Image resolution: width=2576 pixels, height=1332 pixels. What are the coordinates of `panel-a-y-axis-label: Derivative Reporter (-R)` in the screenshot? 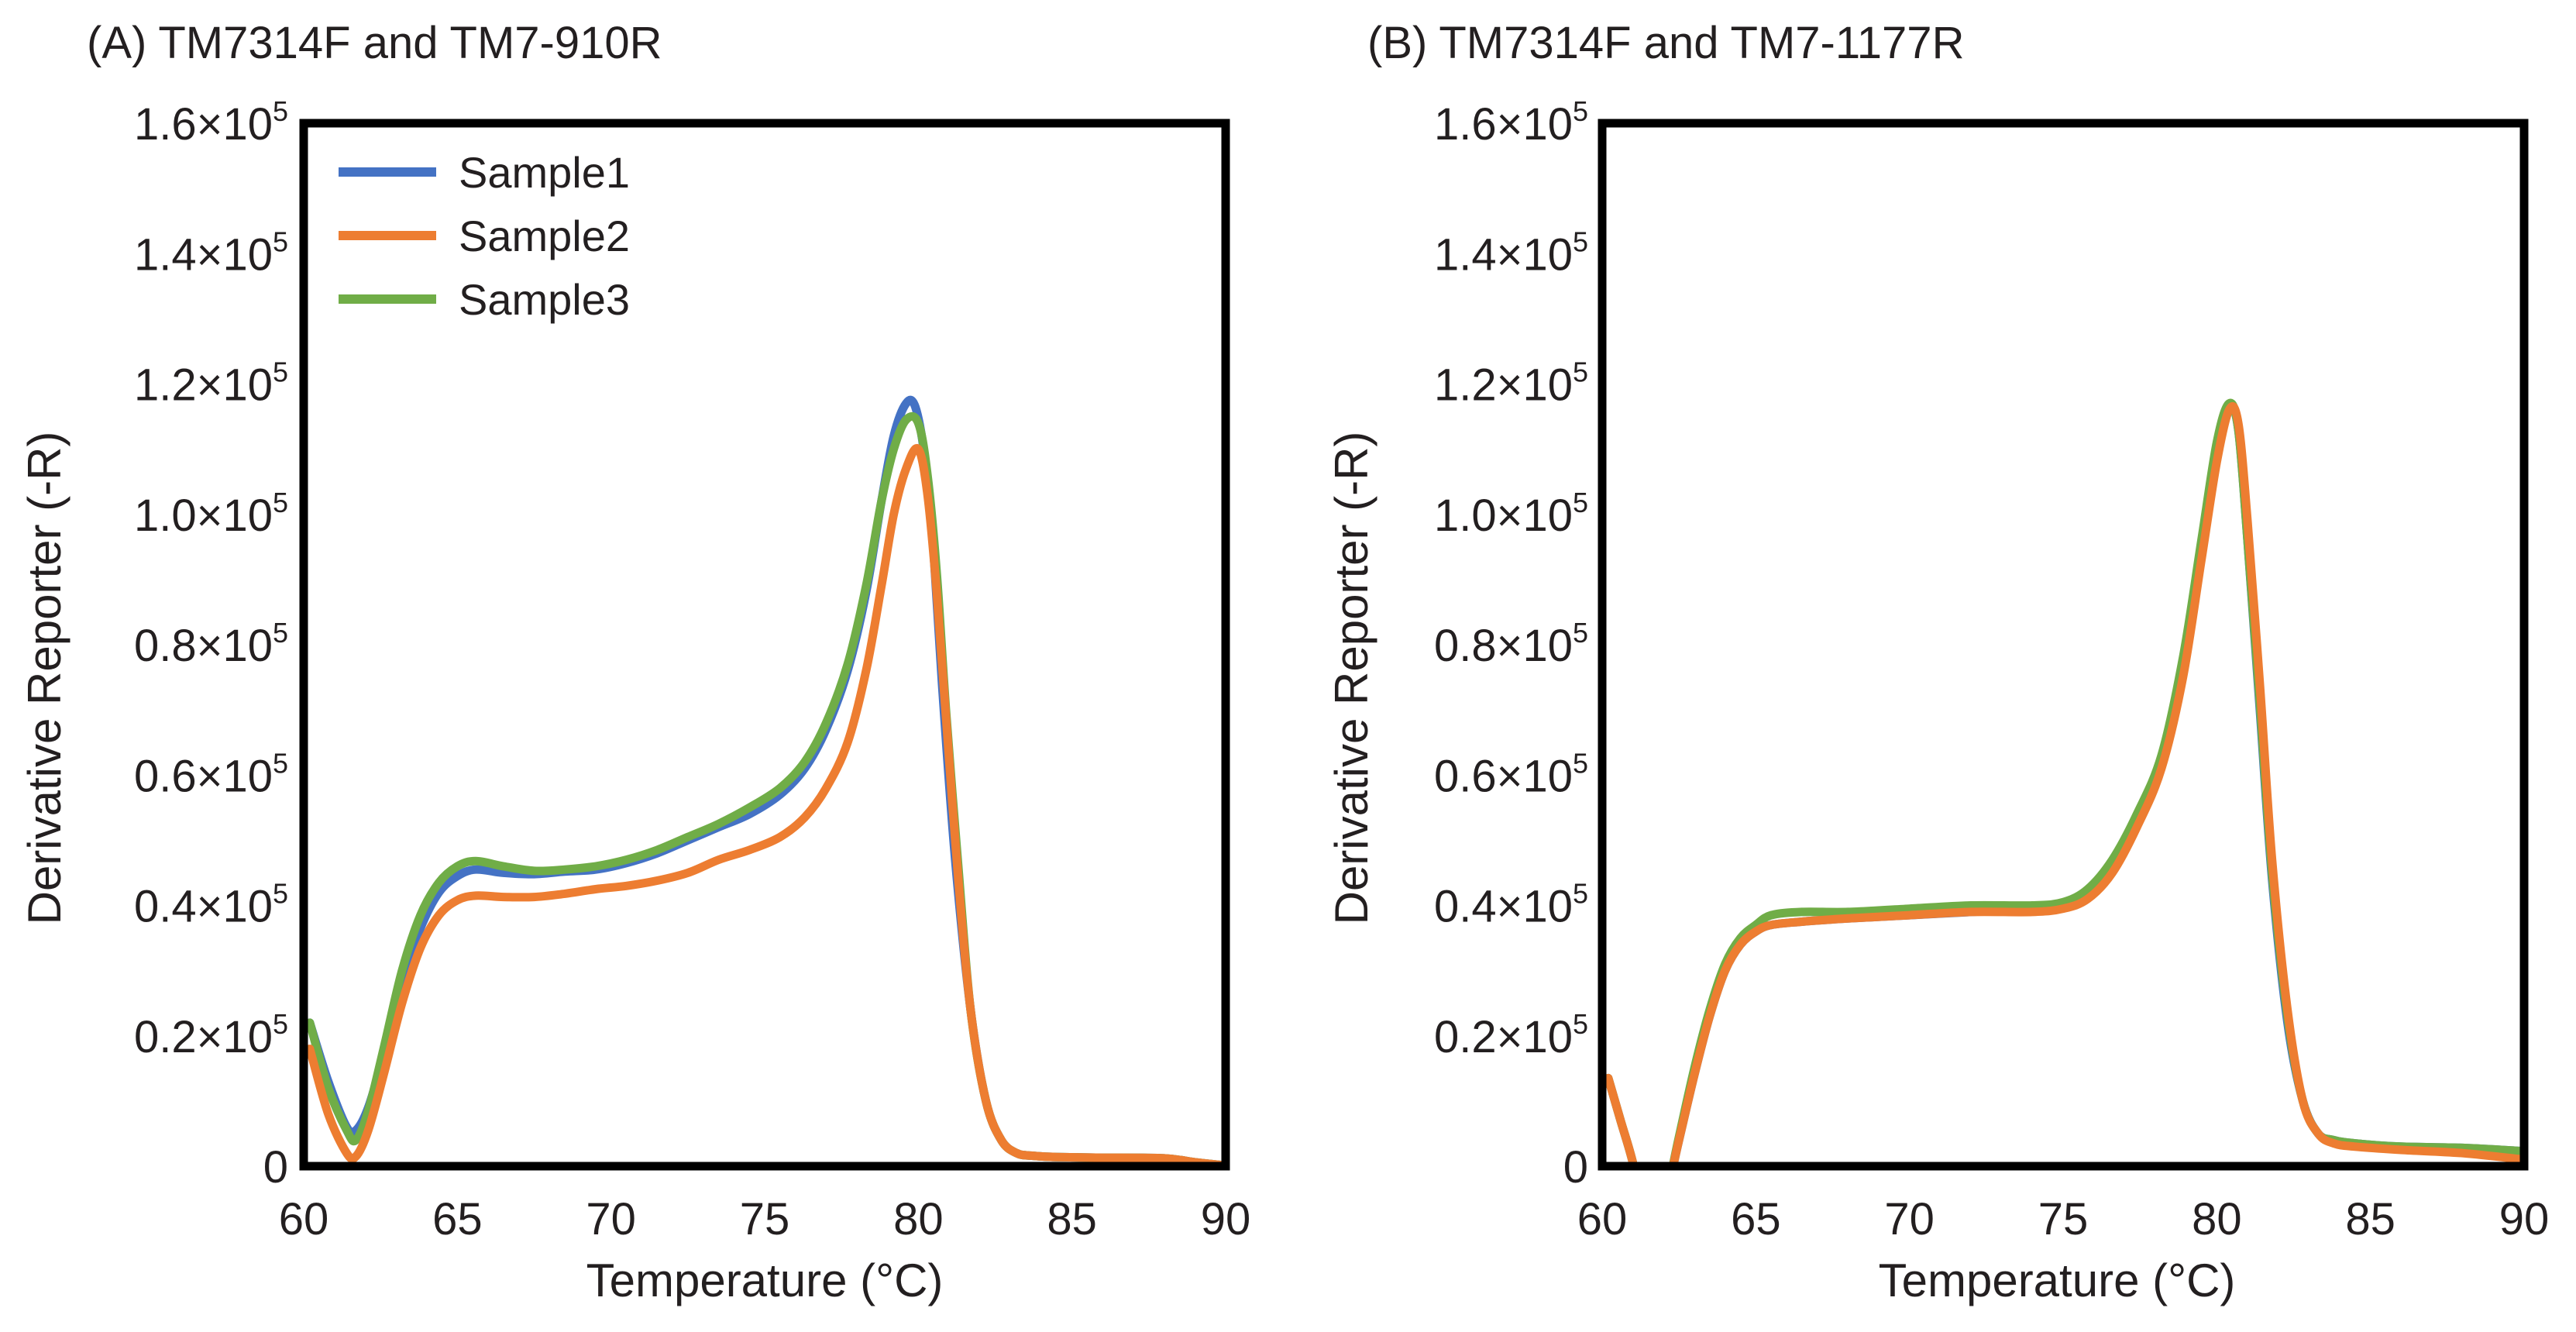 It's located at (45, 678).